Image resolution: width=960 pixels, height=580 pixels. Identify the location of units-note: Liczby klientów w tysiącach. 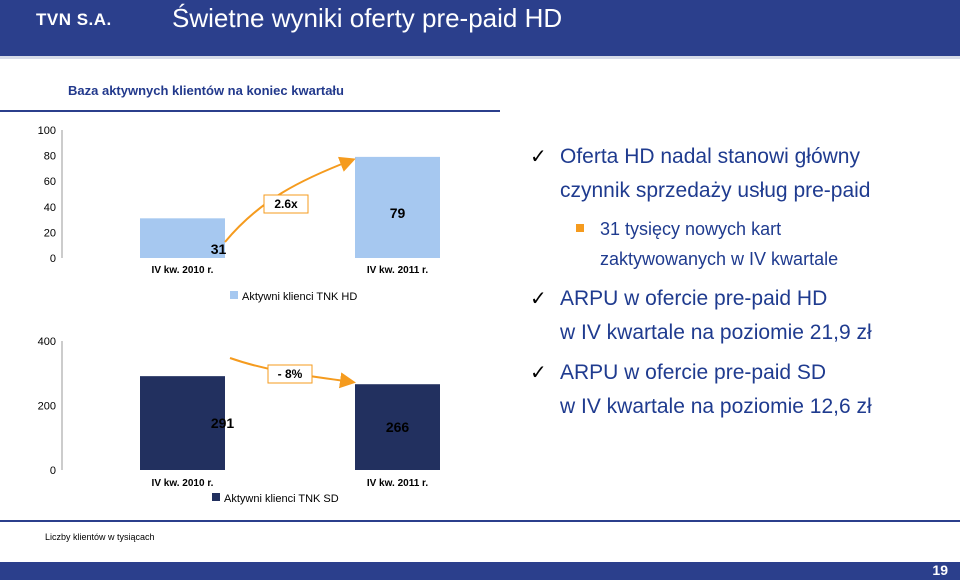
(100, 537).